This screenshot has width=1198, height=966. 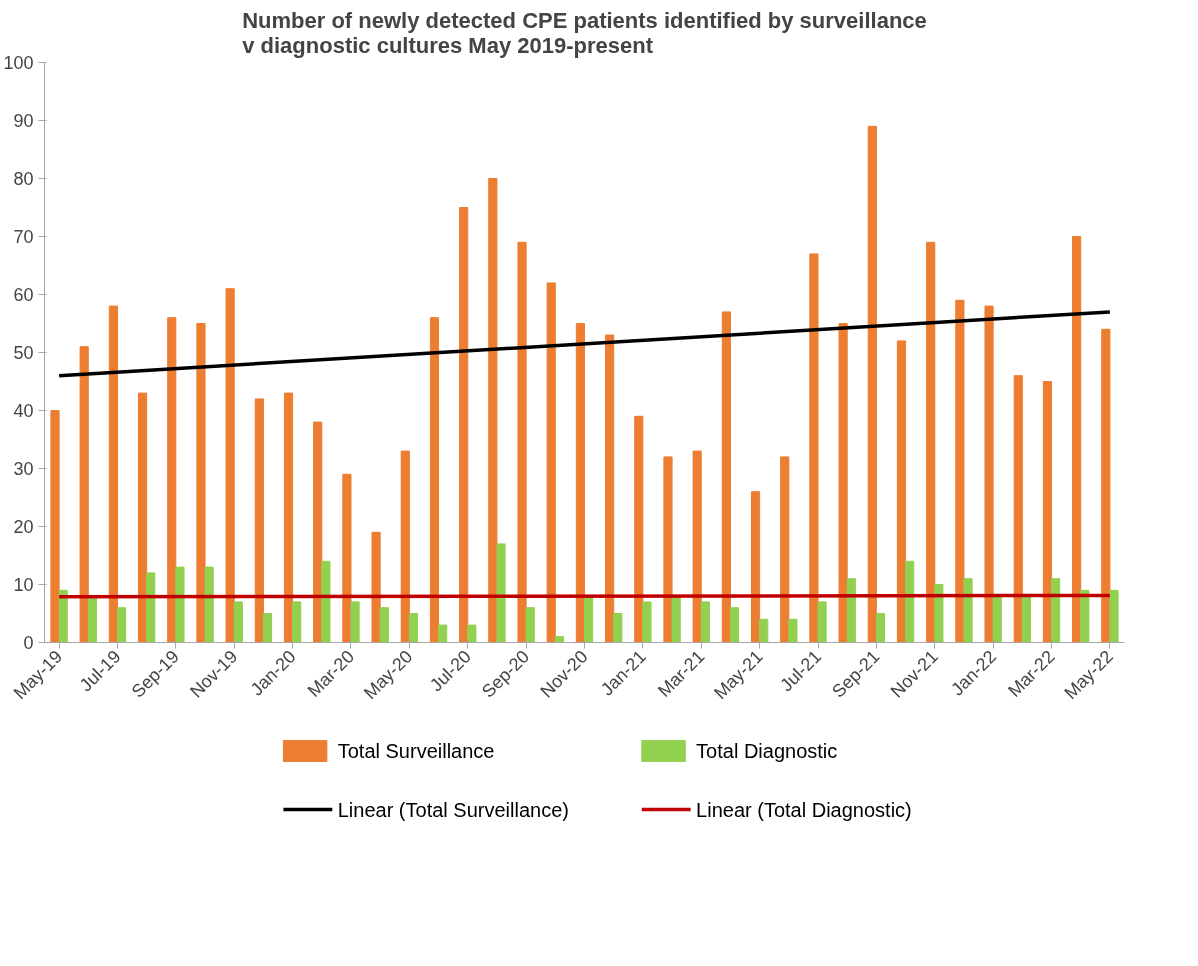 I want to click on y-tick-label: 60, so click(x=23, y=295).